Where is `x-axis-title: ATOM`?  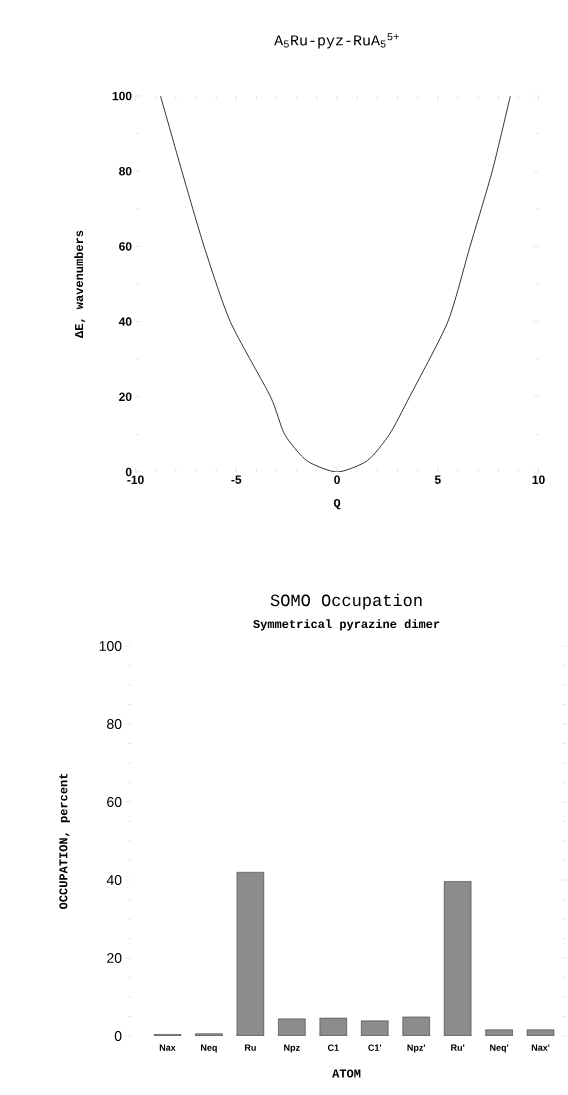 x-axis-title: ATOM is located at coordinates (346, 1073).